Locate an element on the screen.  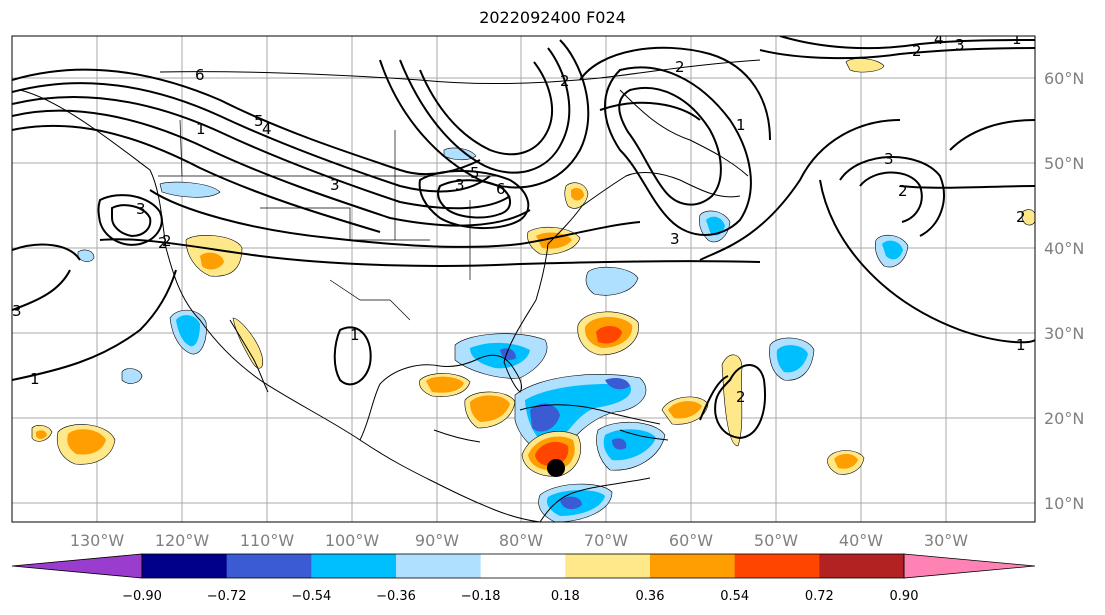
lat-label: 40°N is located at coordinates (1064, 248).